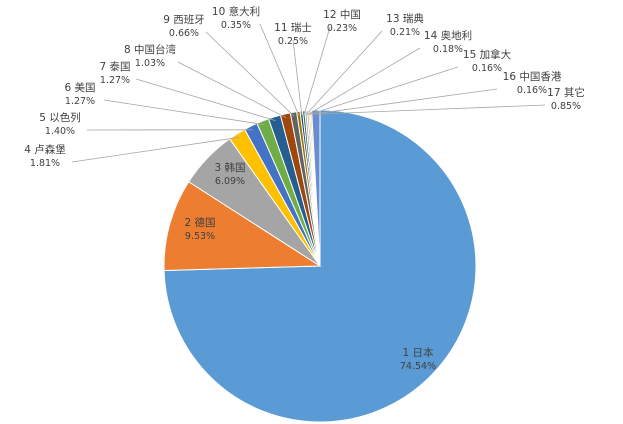  I want to click on slice-percent-11: 0.25%, so click(293, 41).